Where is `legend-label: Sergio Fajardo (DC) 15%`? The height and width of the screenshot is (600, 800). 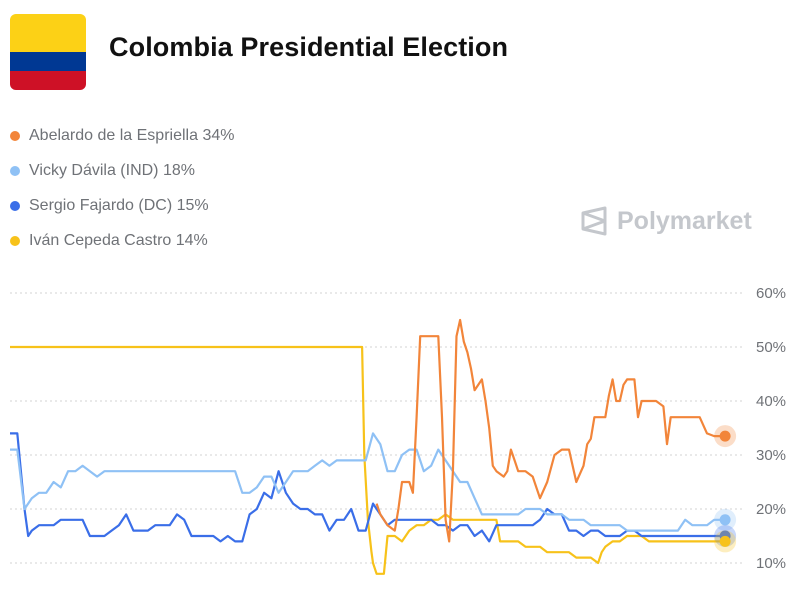
legend-label: Sergio Fajardo (DC) 15% is located at coordinates (119, 205).